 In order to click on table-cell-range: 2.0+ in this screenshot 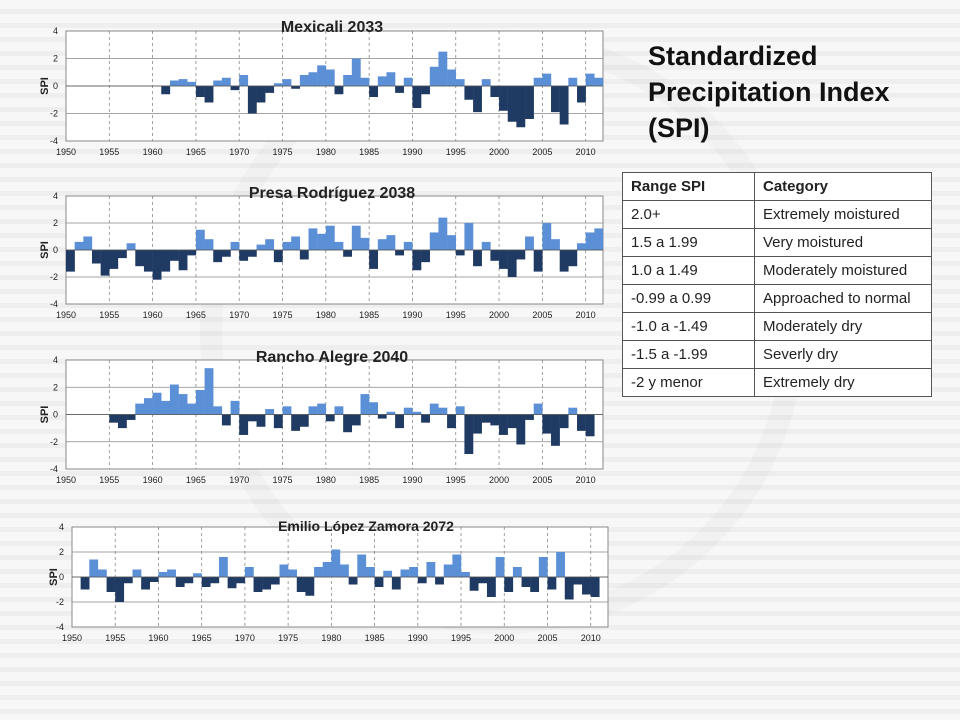, I will do `click(688, 214)`.